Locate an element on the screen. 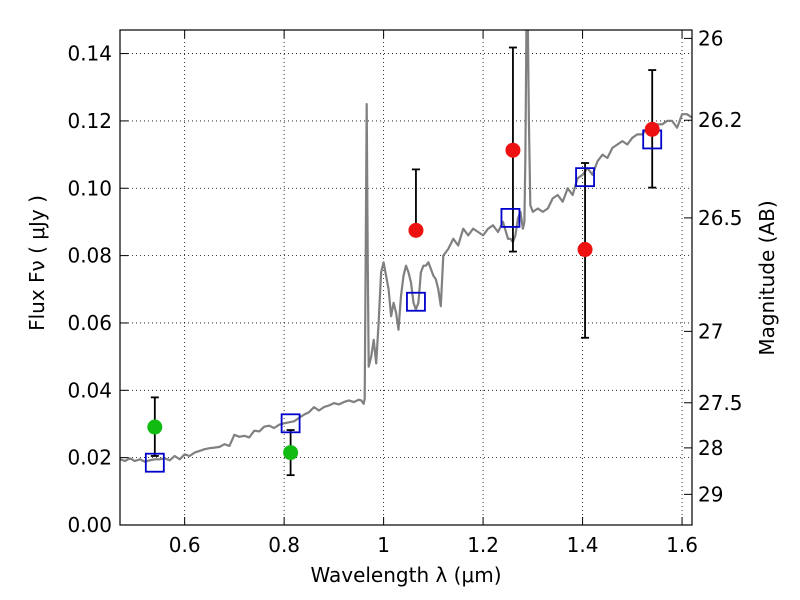 This screenshot has height=600, width=800. x-axis-label: Wavelength λ (μm) is located at coordinates (405, 575).